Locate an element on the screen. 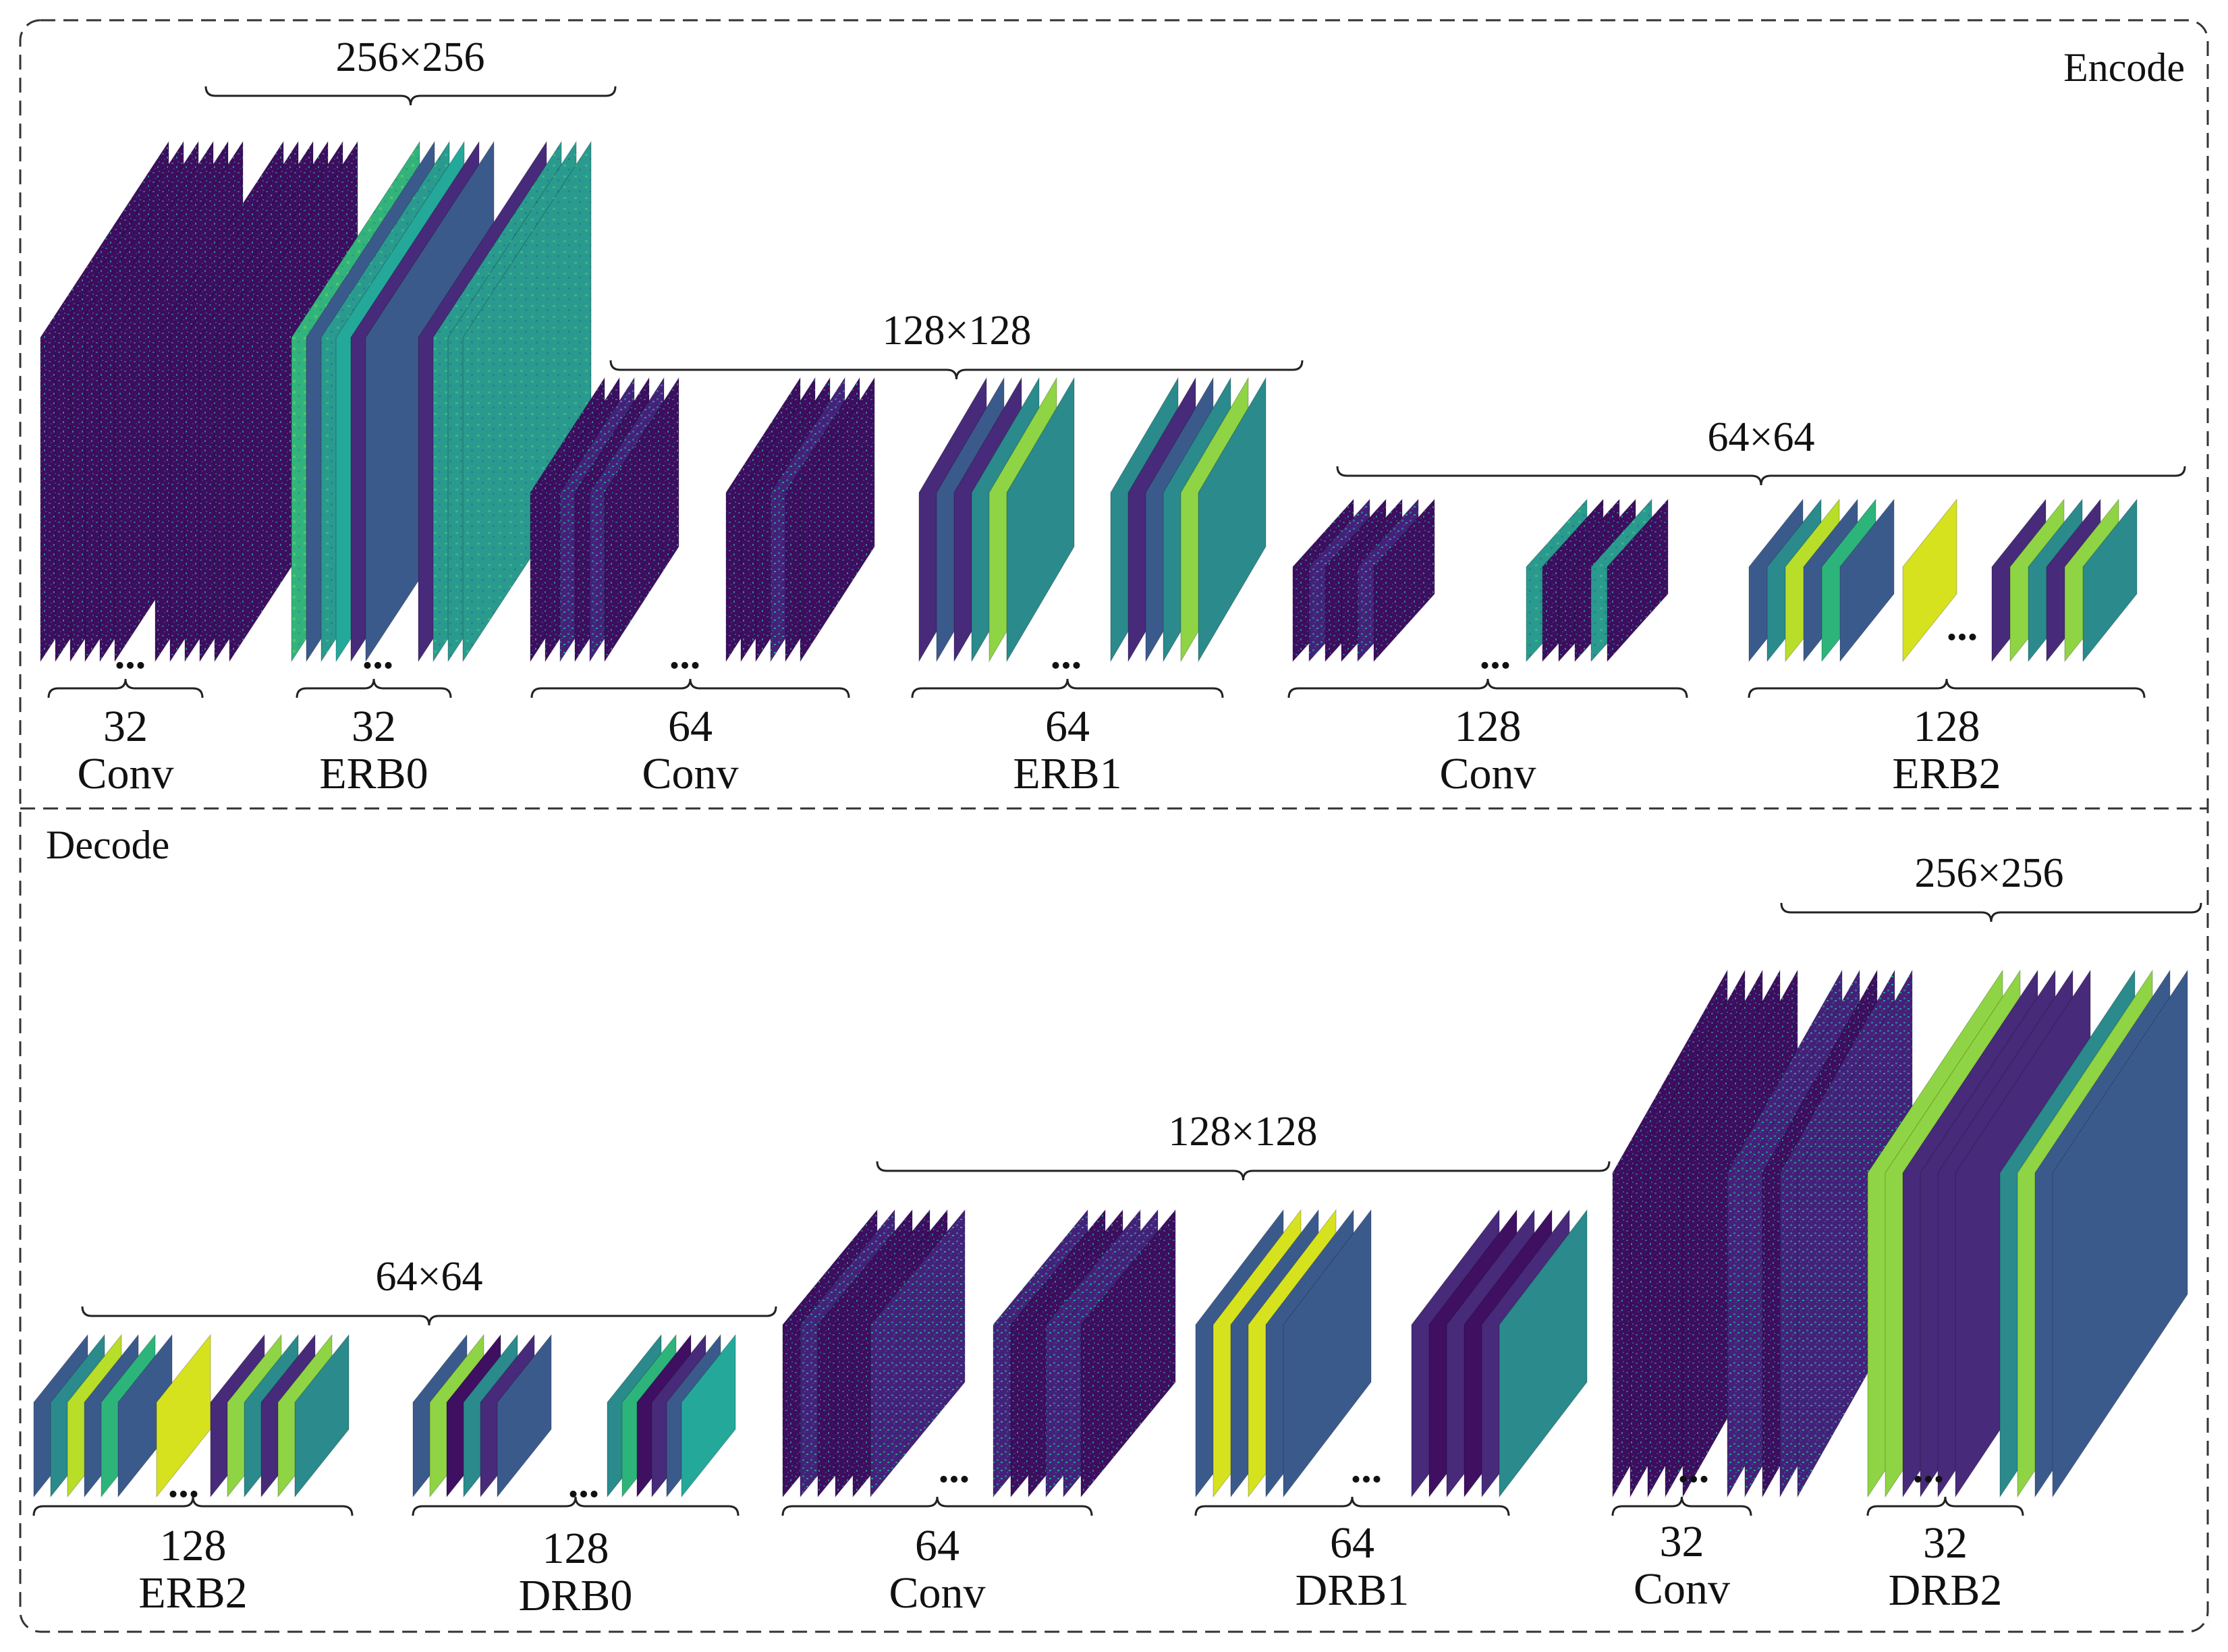  dec-block-0-count: 128 is located at coordinates (193, 1545).